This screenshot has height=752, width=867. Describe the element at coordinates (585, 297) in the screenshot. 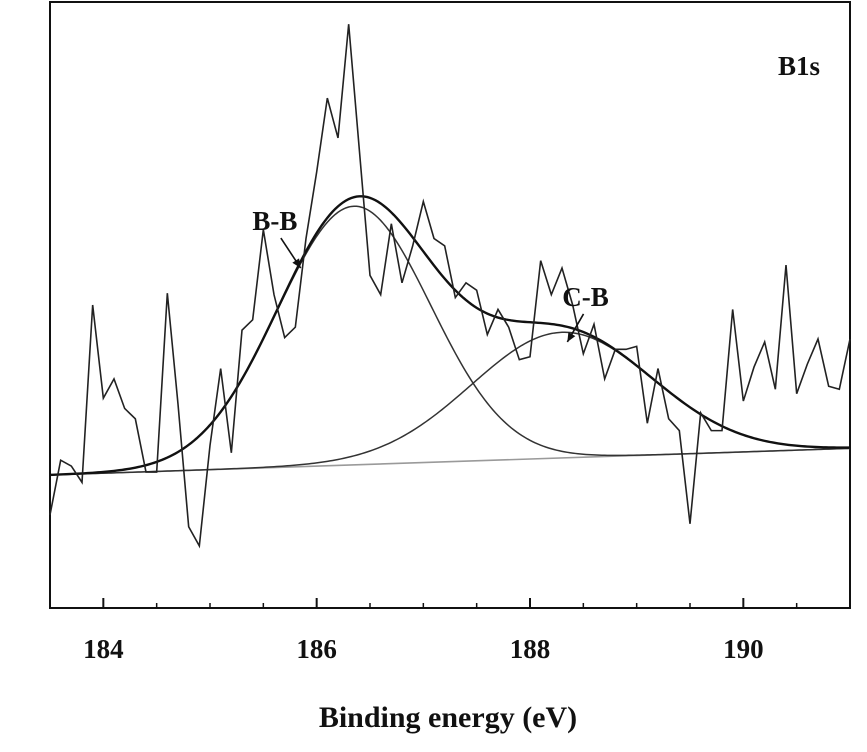

I see `annotation-label-c-b: C-B` at that location.